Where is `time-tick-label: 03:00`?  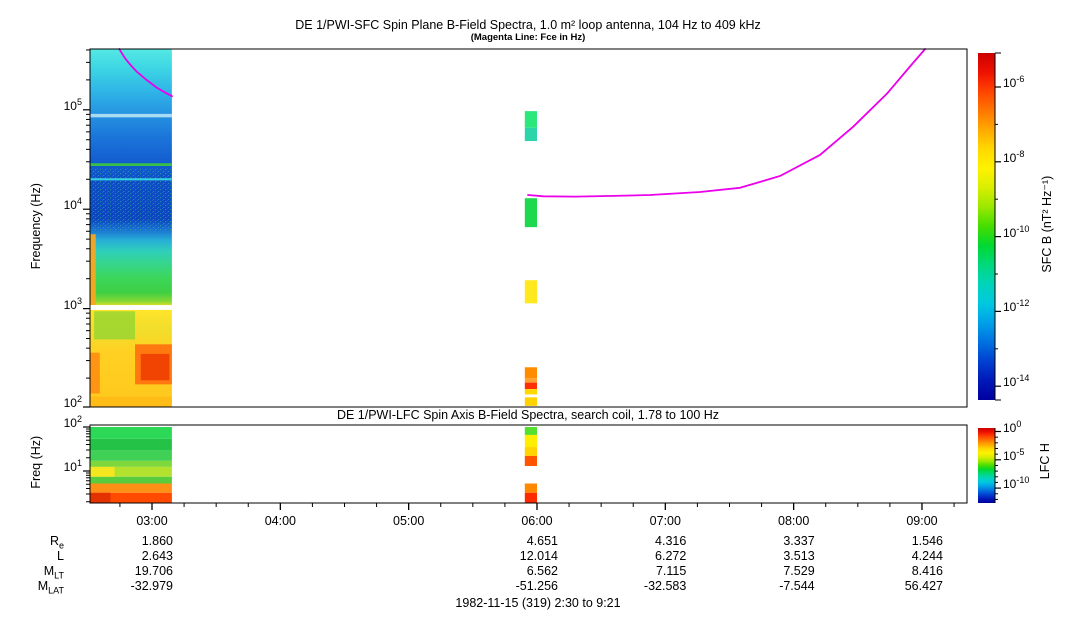
time-tick-label: 03:00 is located at coordinates (152, 521).